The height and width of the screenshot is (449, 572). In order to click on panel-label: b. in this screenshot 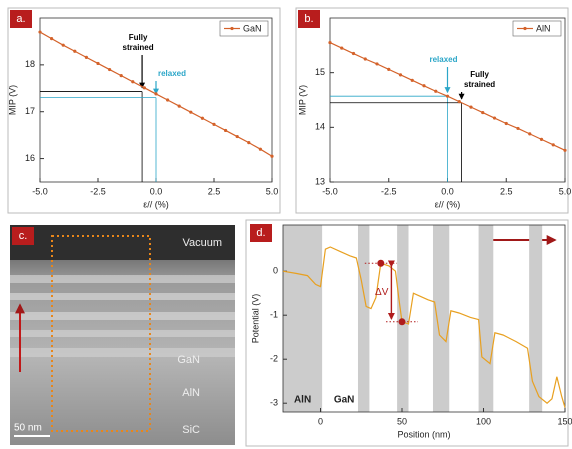, I will do `click(308, 19)`.